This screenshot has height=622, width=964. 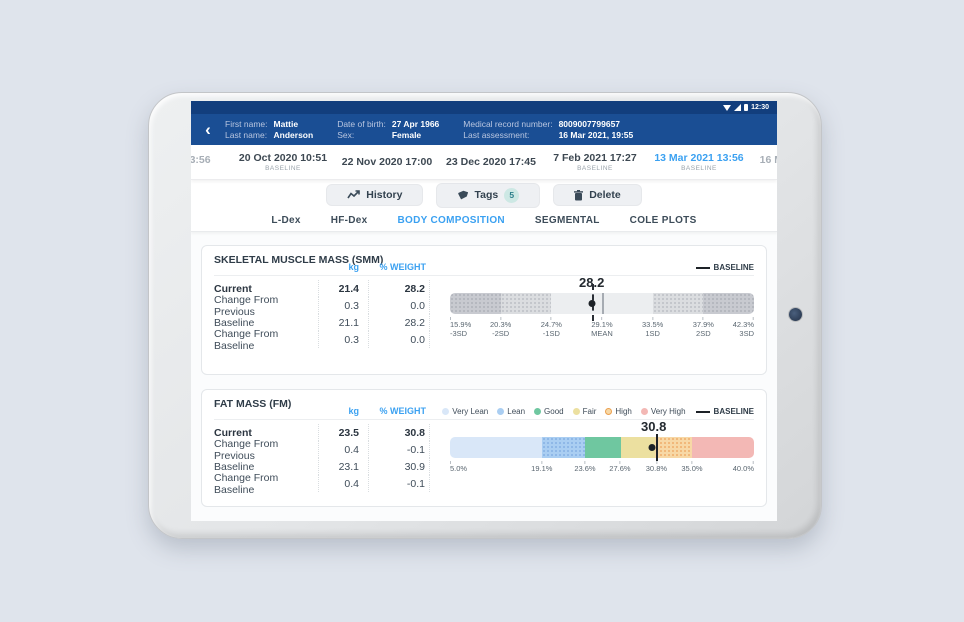 What do you see at coordinates (657, 447) in the screenshot?
I see `fm-baseline-marker-line` at bounding box center [657, 447].